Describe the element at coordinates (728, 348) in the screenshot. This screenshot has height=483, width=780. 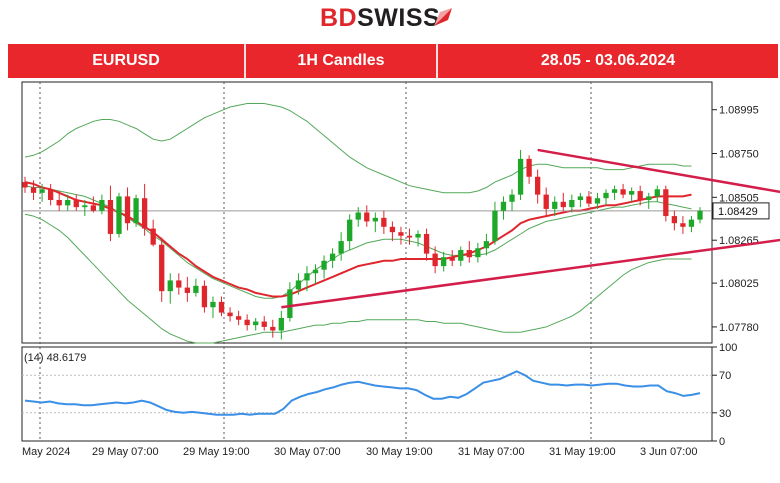
I see `rsi-tick-label: 100` at that location.